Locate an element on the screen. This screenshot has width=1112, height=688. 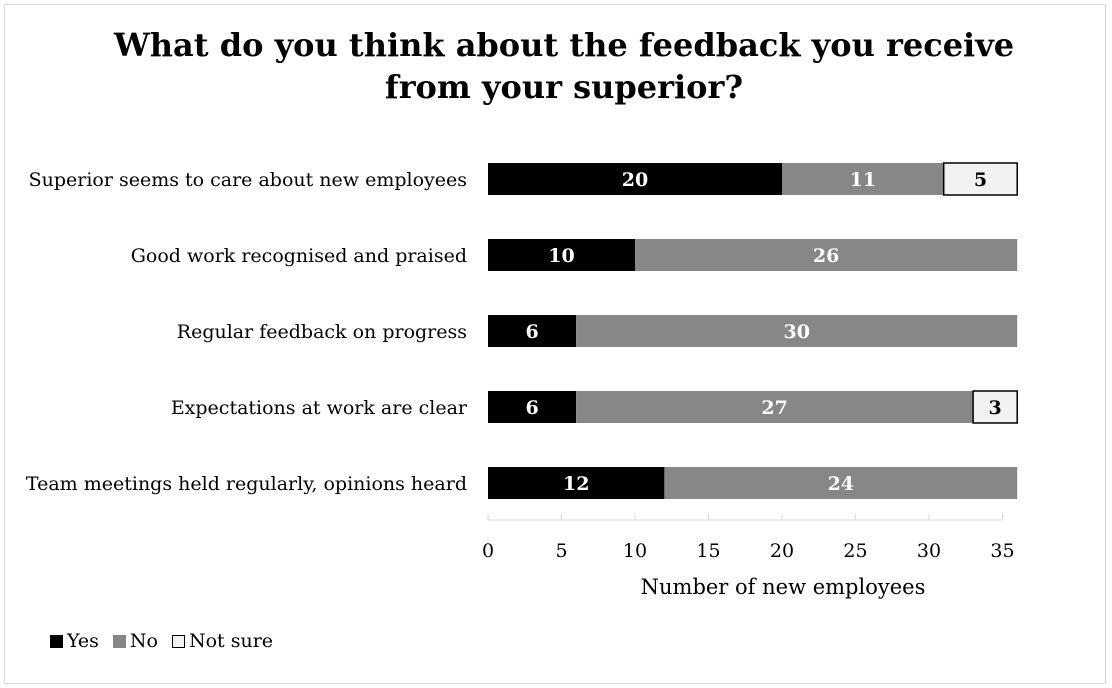
x-tick-label: 0 is located at coordinates (488, 551).